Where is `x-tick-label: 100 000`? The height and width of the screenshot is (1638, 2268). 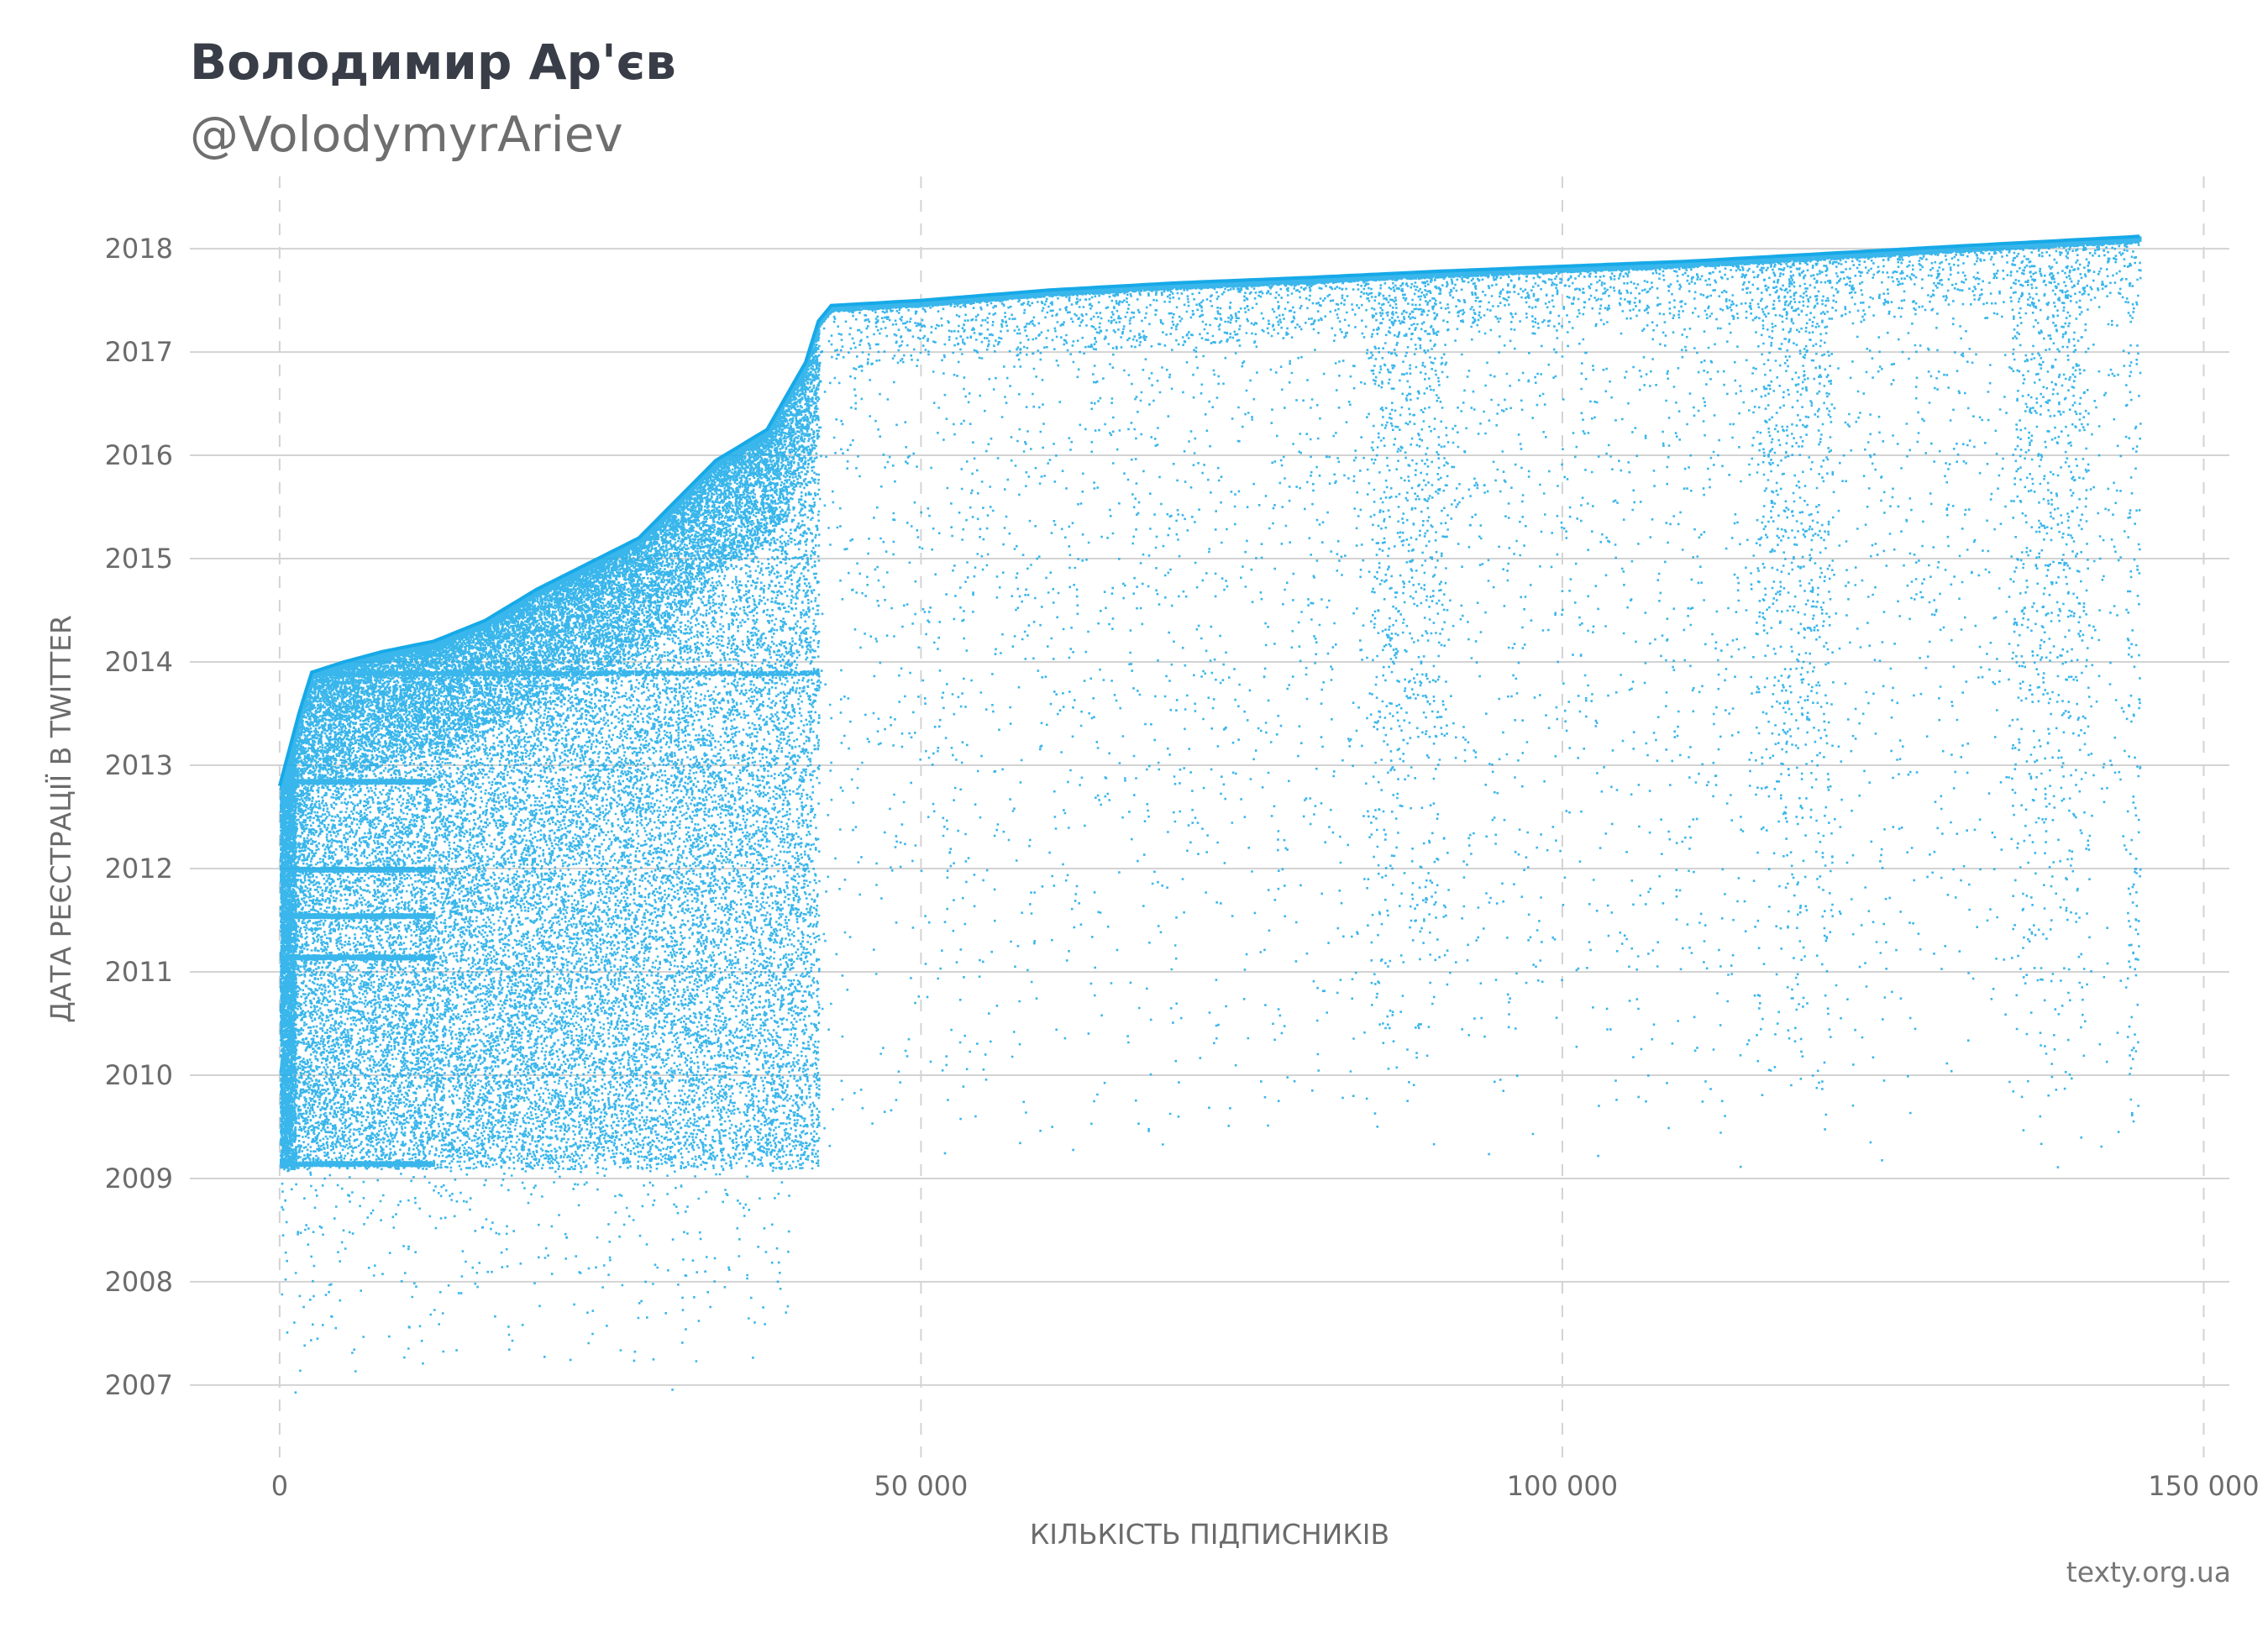 x-tick-label: 100 000 is located at coordinates (1562, 1486).